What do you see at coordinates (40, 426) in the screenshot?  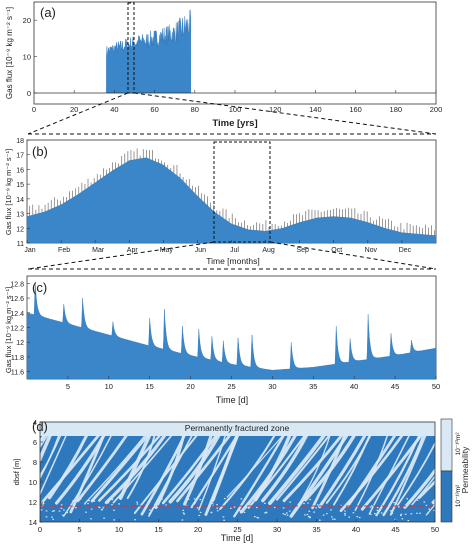 I see `panel-d-label: (d)` at bounding box center [40, 426].